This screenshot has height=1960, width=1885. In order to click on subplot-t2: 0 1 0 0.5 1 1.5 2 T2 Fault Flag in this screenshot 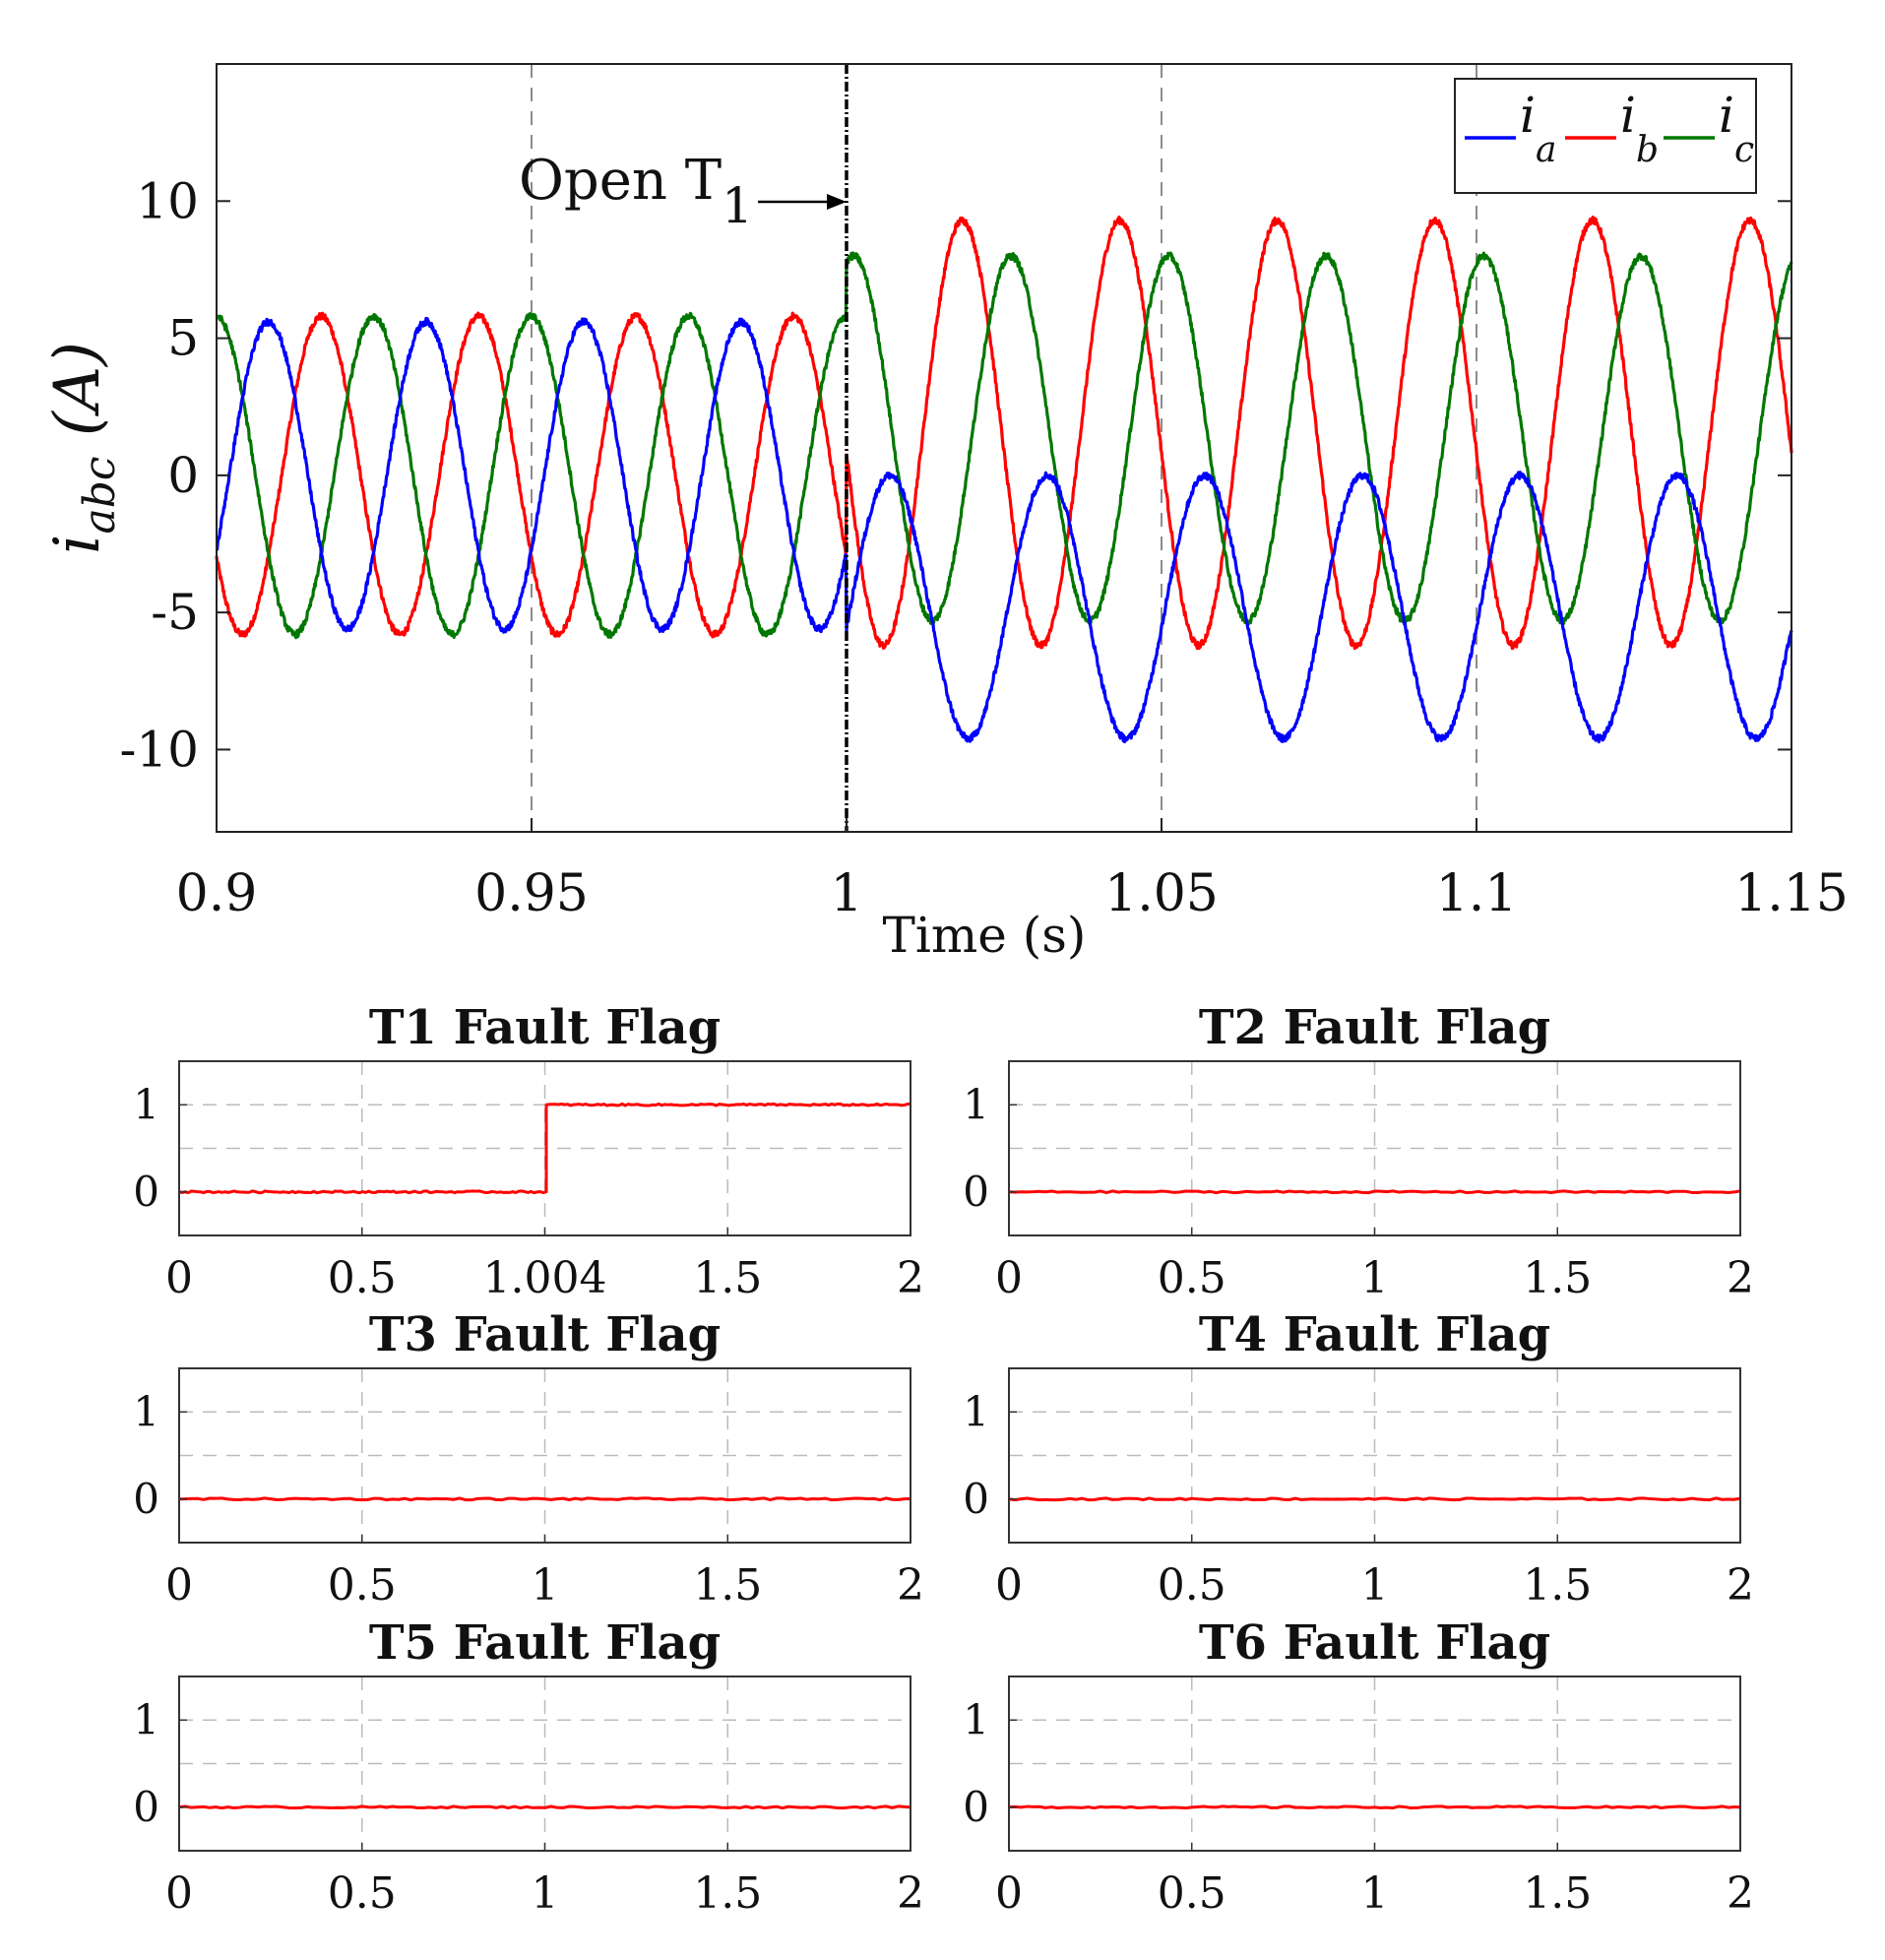, I will do `click(1359, 1151)`.